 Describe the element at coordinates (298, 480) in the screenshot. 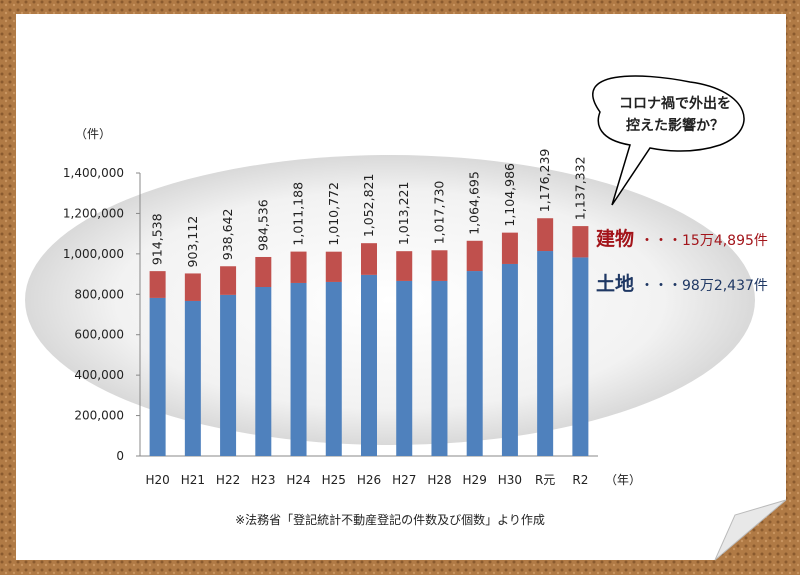

I see `x-tick-label: H24` at that location.